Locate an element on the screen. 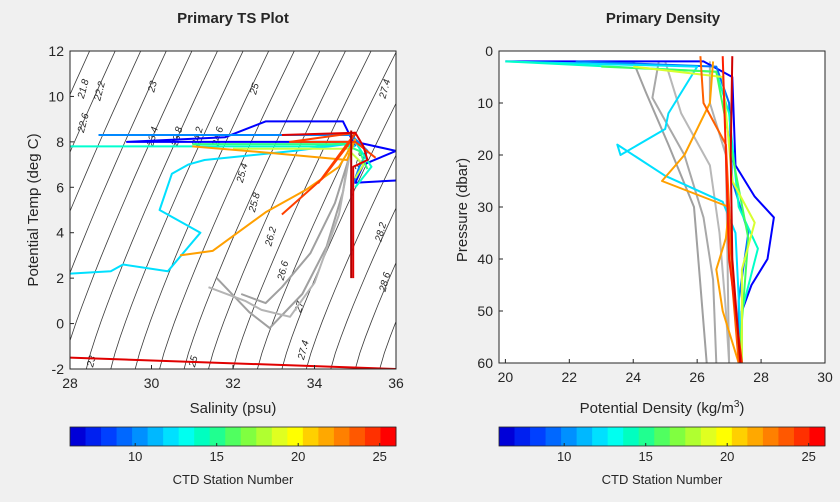  ts-y-tick-label: -2 is located at coordinates (58, 369).